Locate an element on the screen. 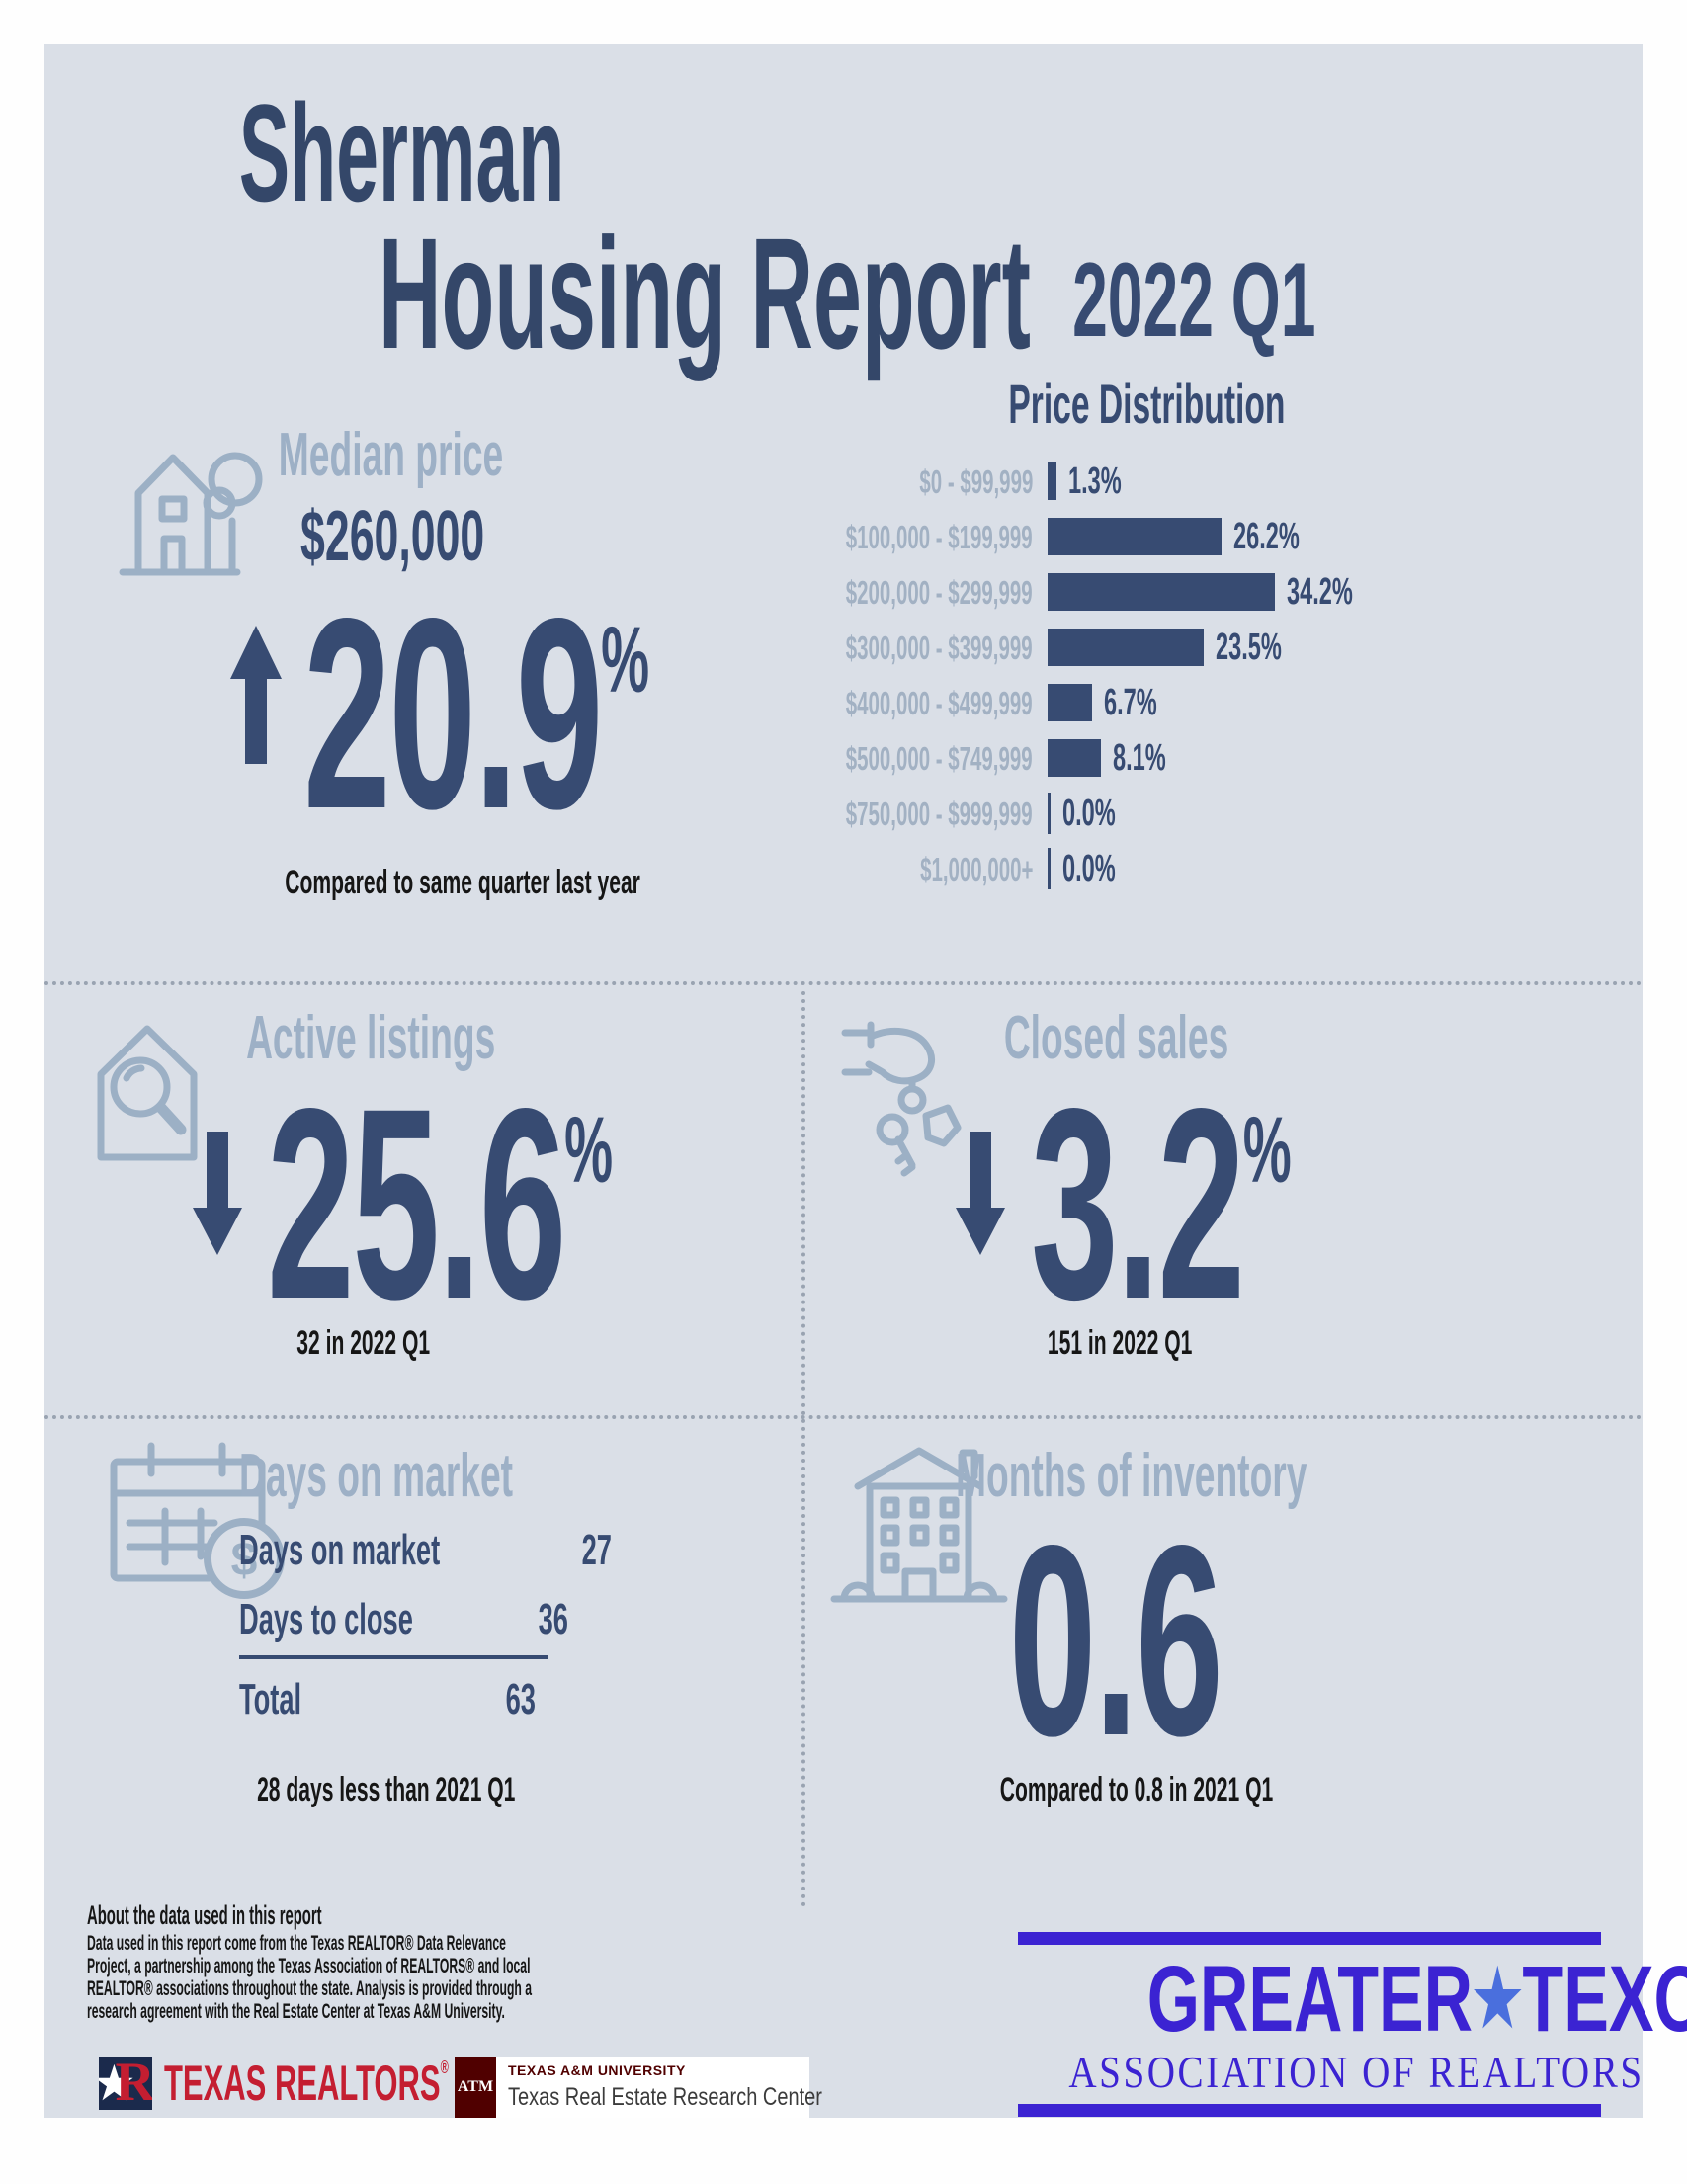 The height and width of the screenshot is (2184, 1687). price-bar-value: 26.2% is located at coordinates (1266, 536).